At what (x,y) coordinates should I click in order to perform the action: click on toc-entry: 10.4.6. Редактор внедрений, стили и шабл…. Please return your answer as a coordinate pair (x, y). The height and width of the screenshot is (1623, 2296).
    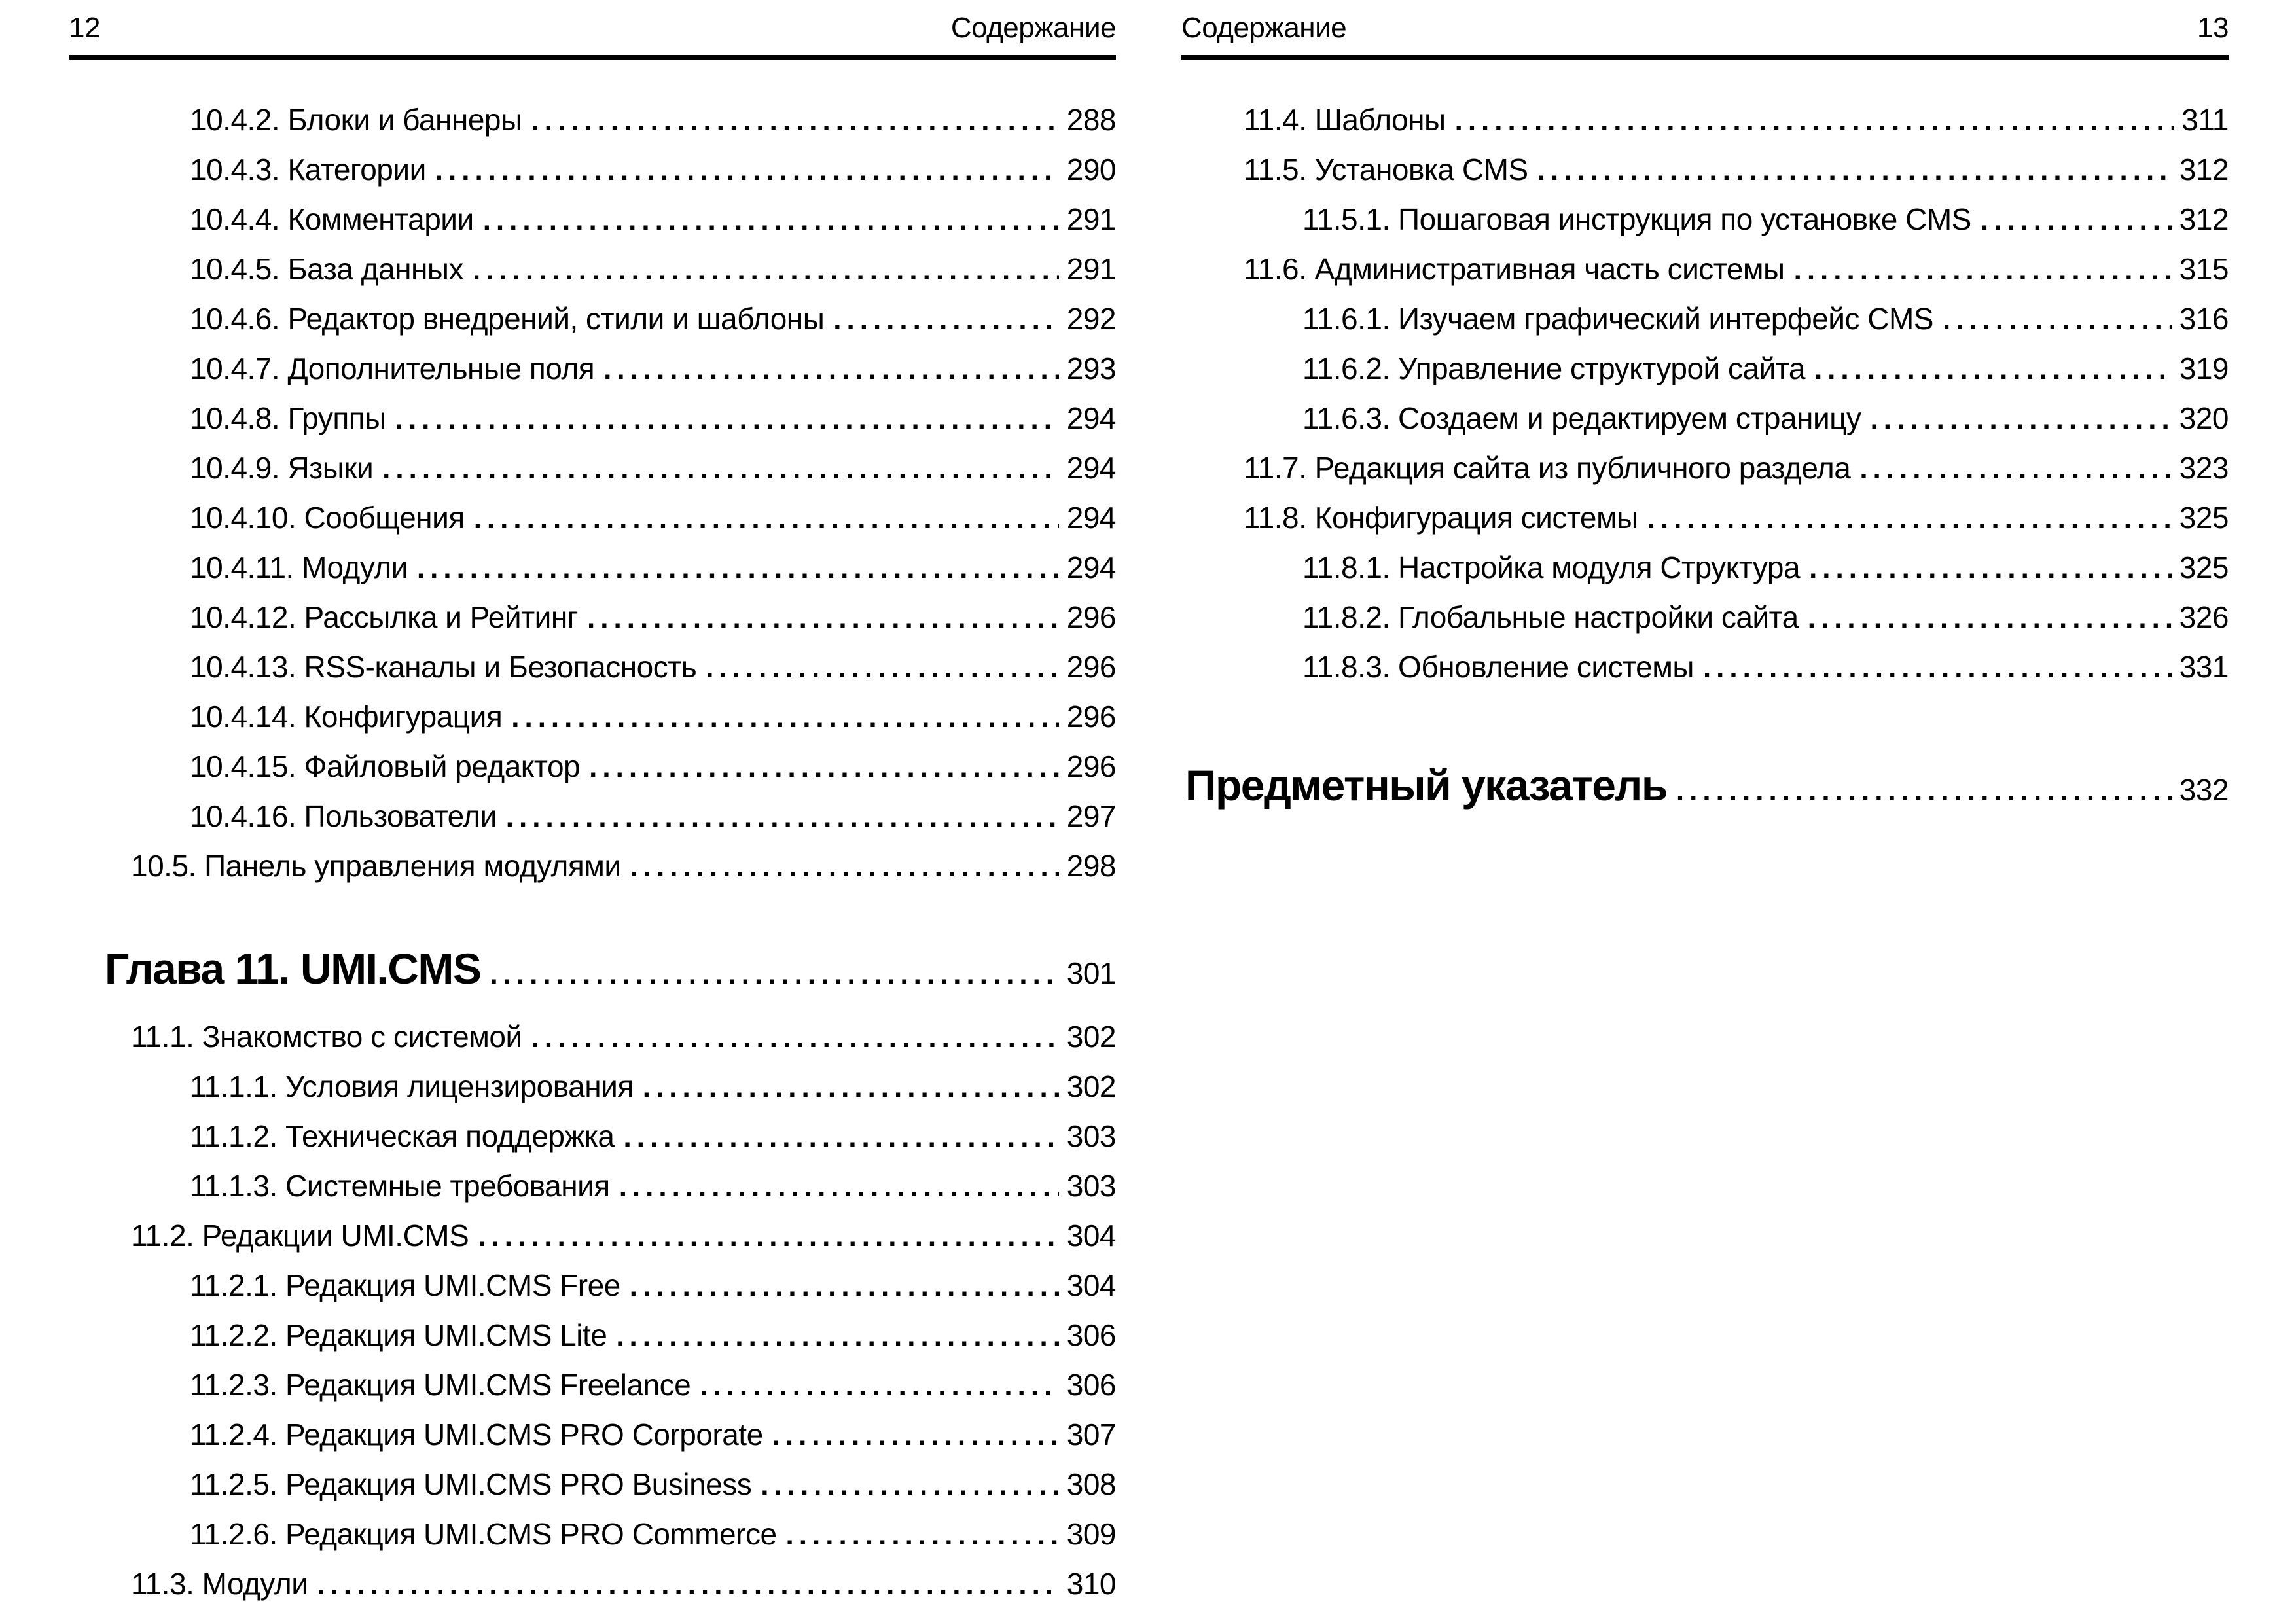
    Looking at the image, I should click on (593, 319).